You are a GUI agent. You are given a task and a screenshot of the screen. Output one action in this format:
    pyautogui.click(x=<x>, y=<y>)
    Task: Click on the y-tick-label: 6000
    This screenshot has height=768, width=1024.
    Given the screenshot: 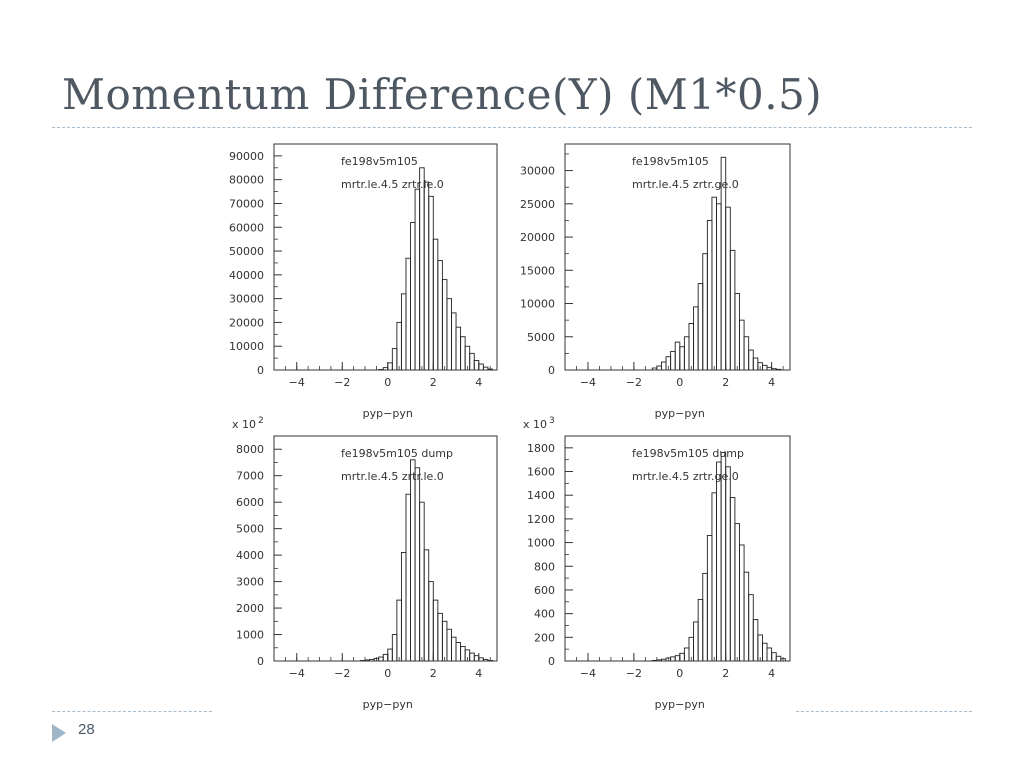 What is the action you would take?
    pyautogui.click(x=250, y=502)
    